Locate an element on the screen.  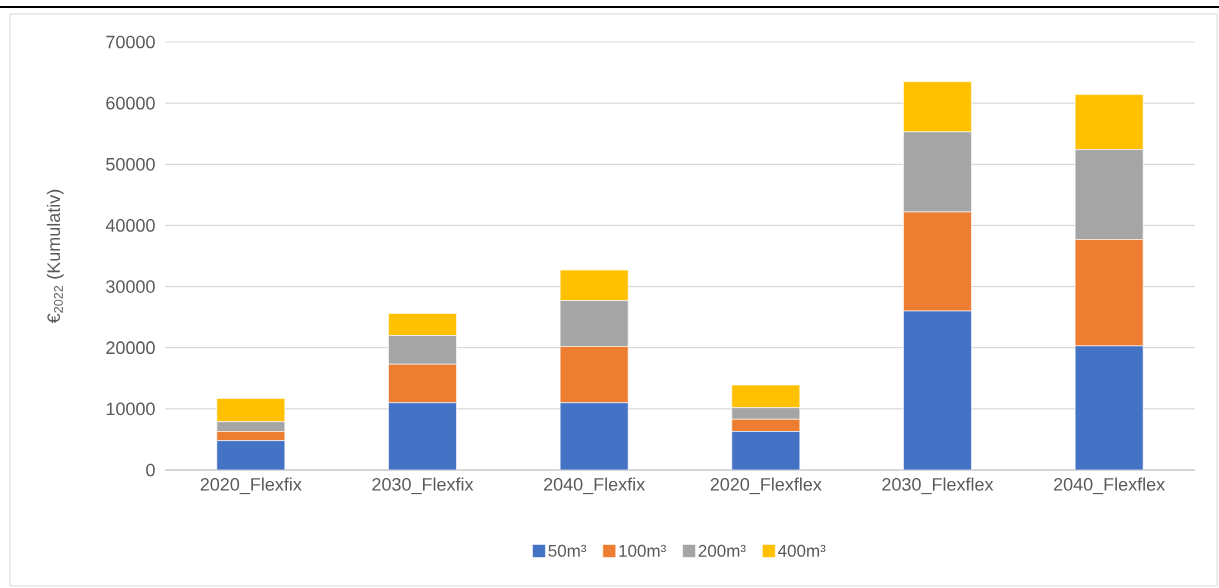
y-tick-label: 20000 is located at coordinates (130, 348).